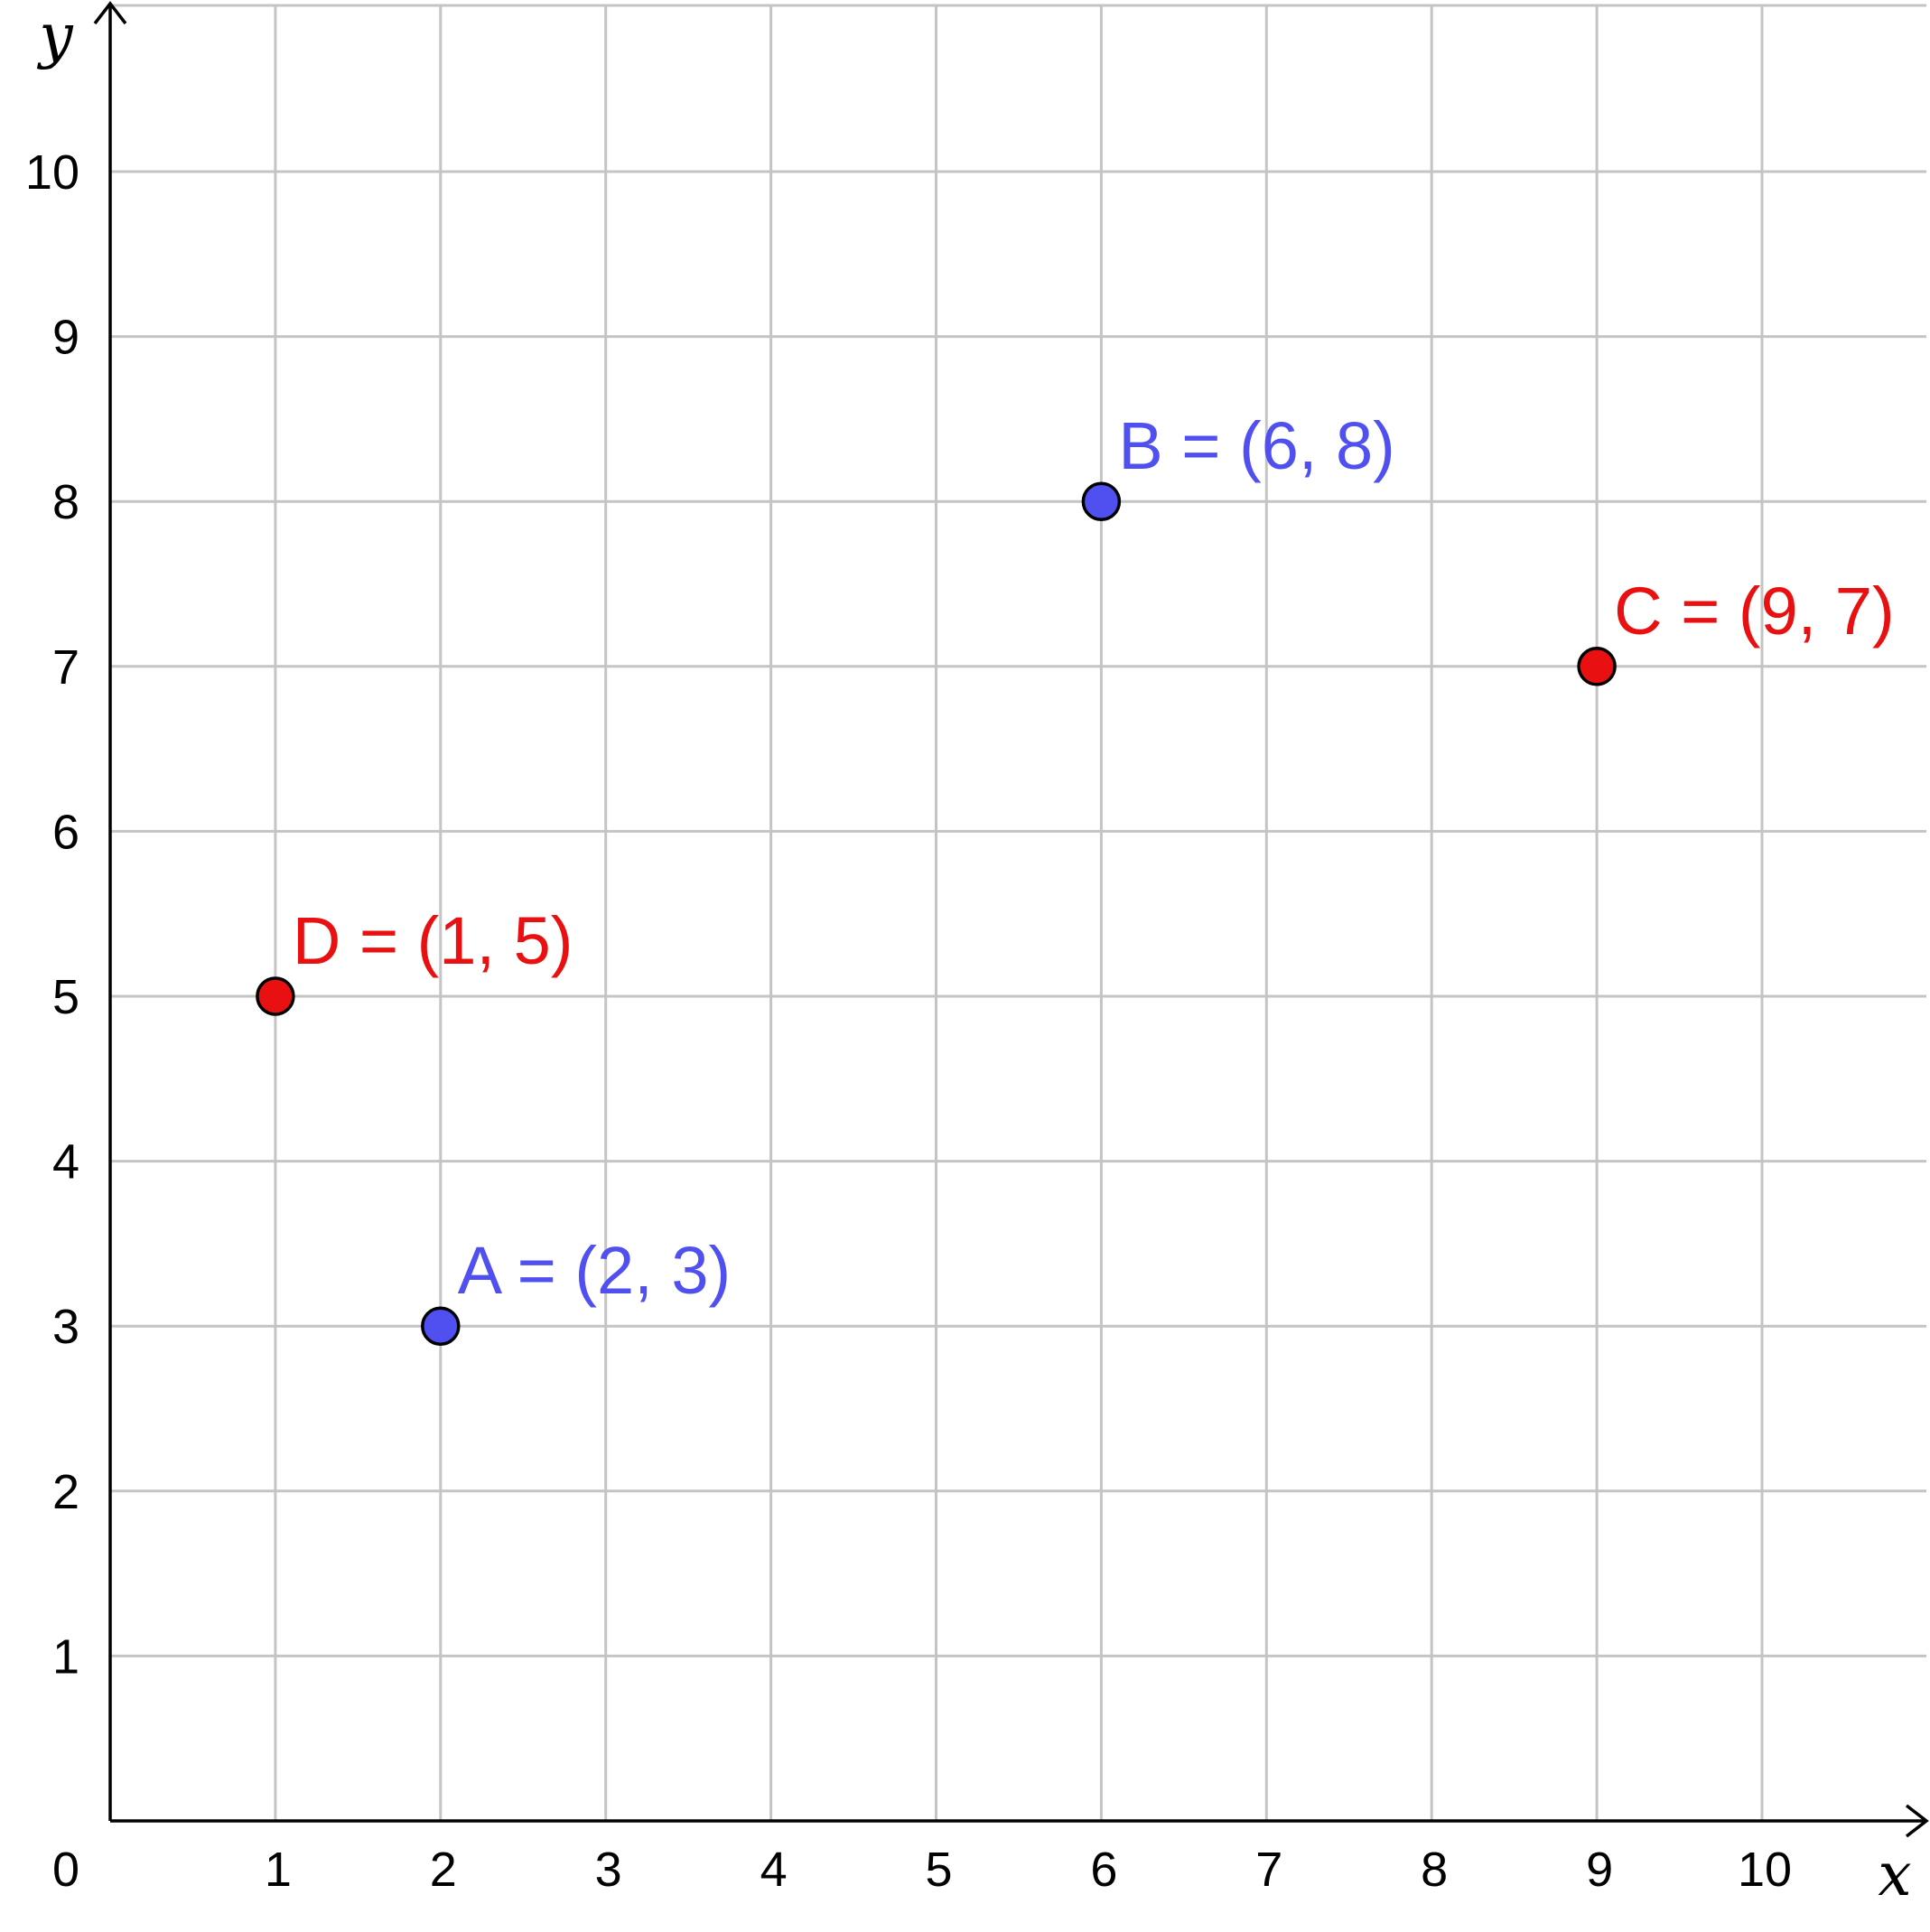 Image resolution: width=1930 pixels, height=1932 pixels. I want to click on x-axis-label: x, so click(1894, 1874).